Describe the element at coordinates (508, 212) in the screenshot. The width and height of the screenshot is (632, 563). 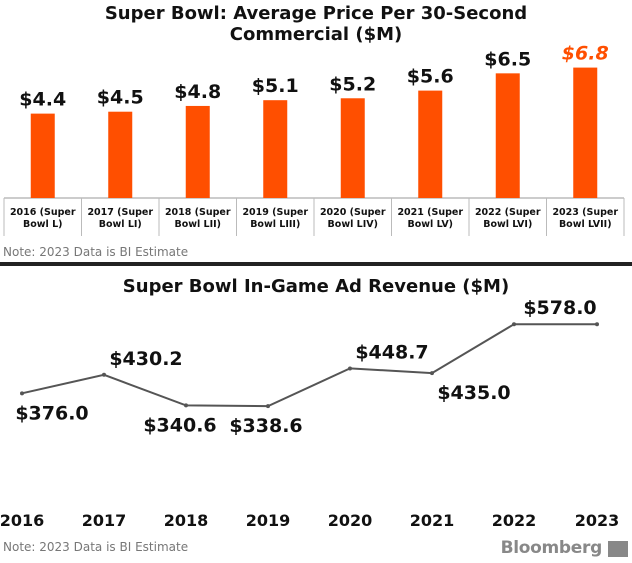
I see `bar-category-label: 2022 (Super` at that location.